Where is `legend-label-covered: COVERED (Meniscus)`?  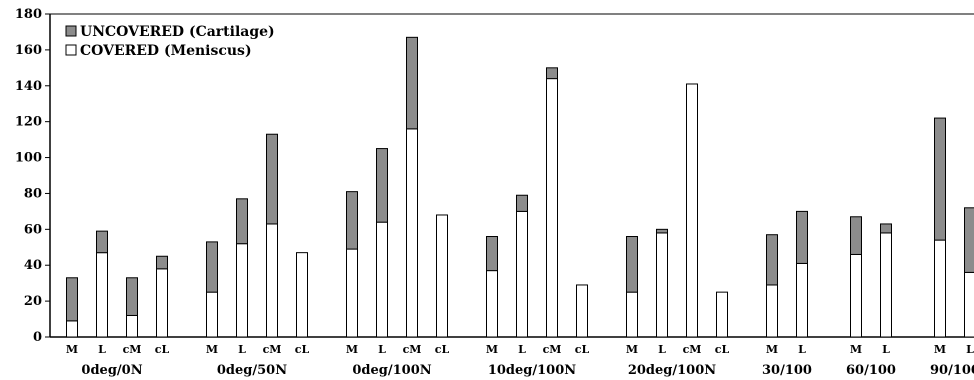
legend-label-covered: COVERED (Meniscus) is located at coordinates (166, 51).